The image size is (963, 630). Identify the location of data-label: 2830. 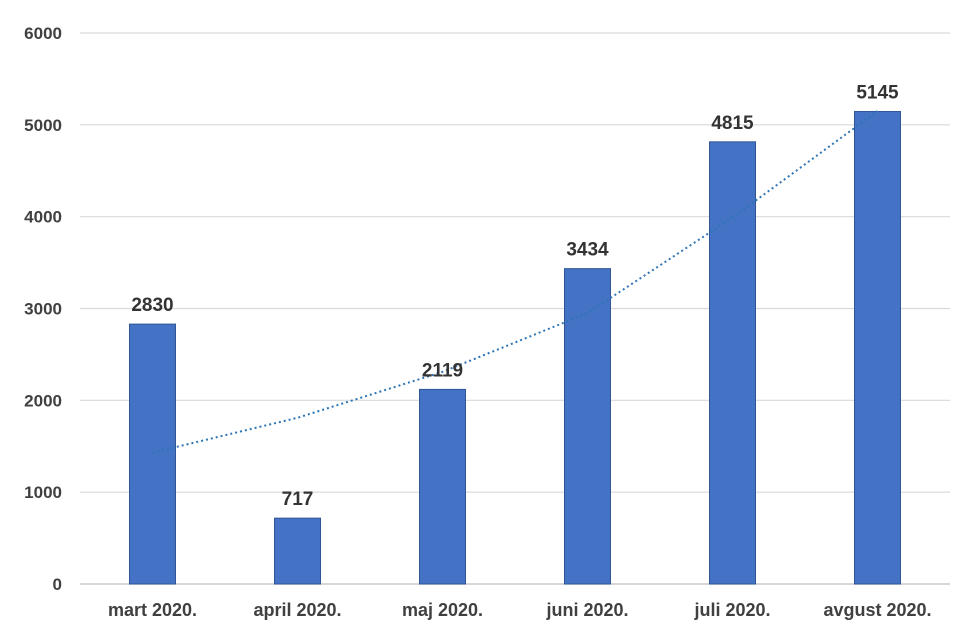
(152, 305).